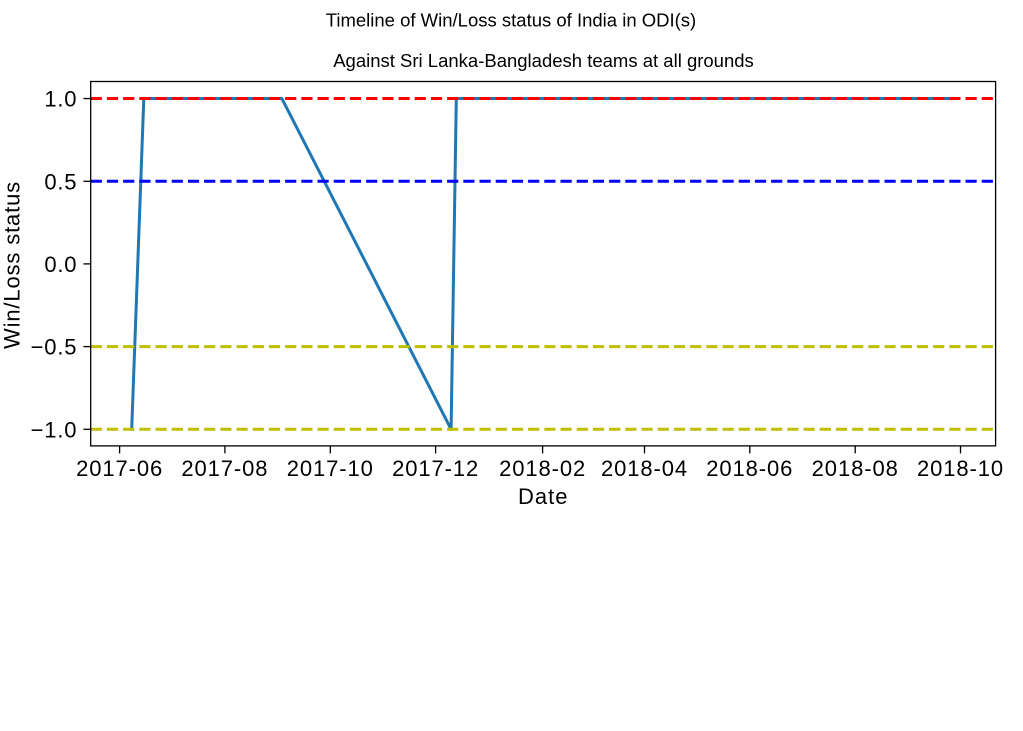 This screenshot has width=1023, height=731. What do you see at coordinates (54, 347) in the screenshot?
I see `svg-text: −0.5` at bounding box center [54, 347].